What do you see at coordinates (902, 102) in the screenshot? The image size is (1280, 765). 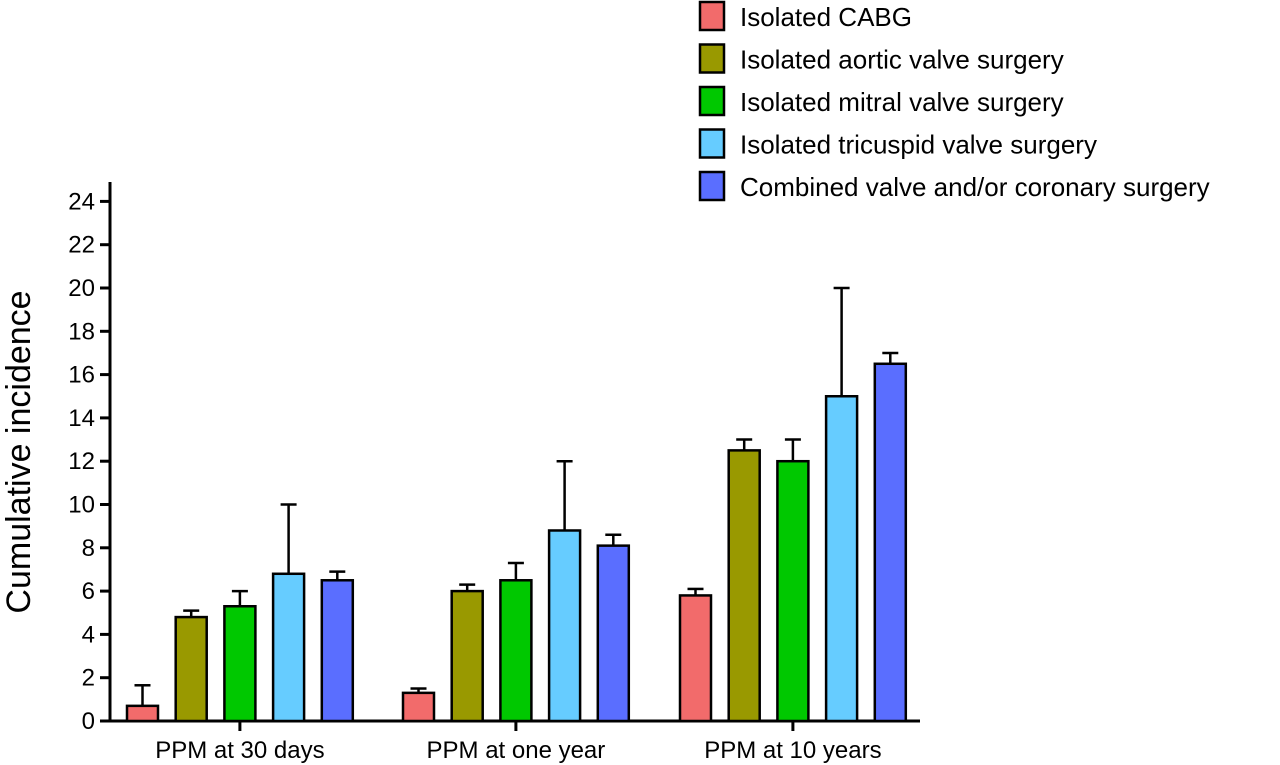 I see `legend-label: Isolated mitral valve surgery` at bounding box center [902, 102].